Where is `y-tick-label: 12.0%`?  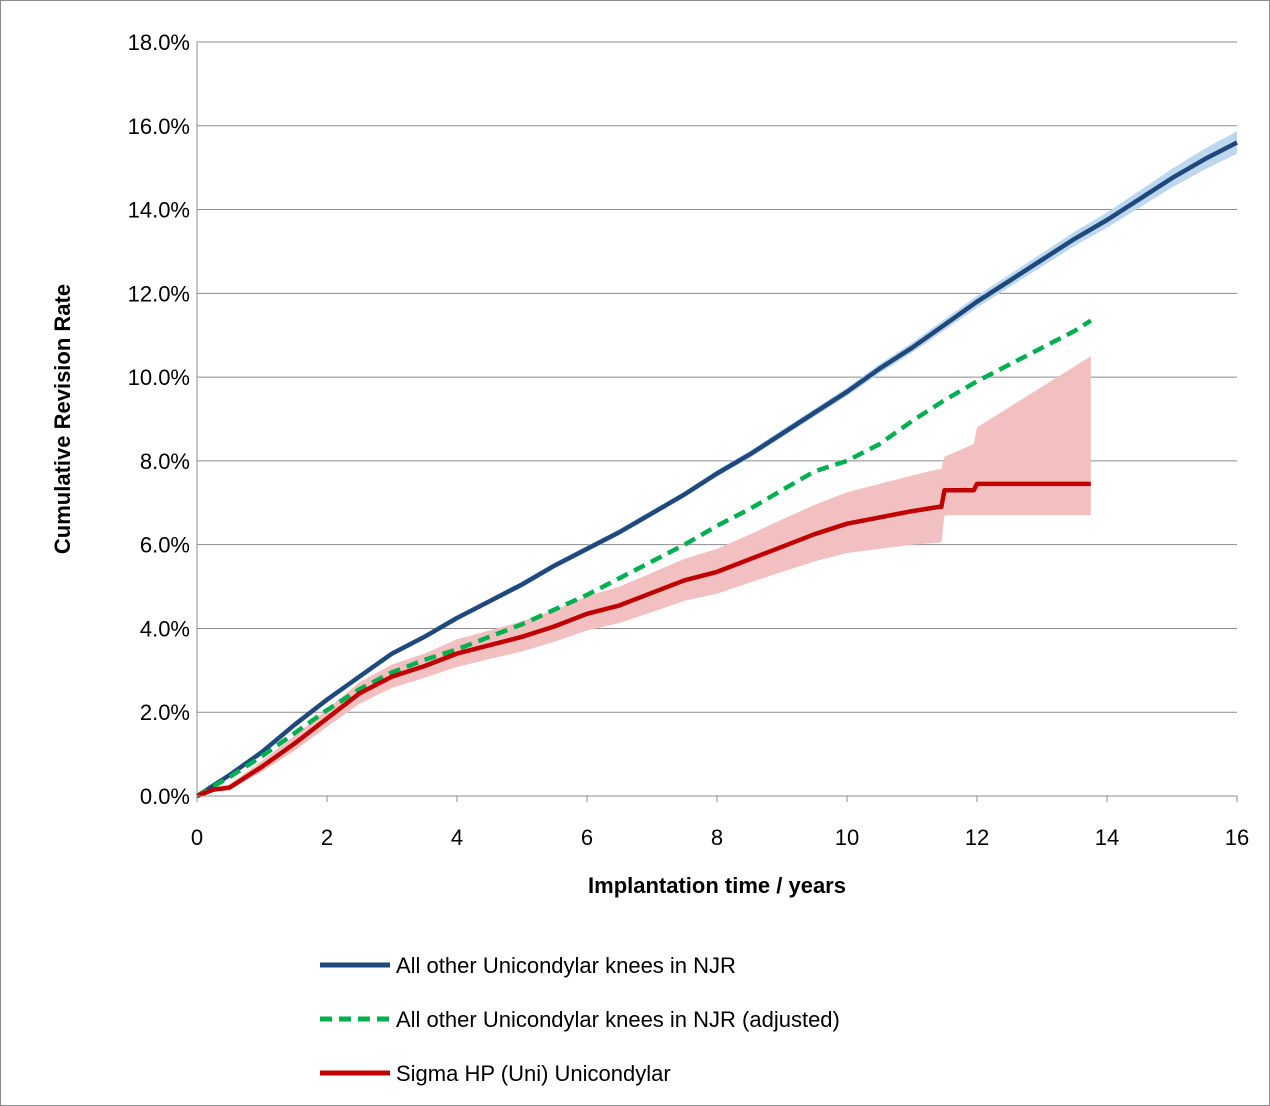 y-tick-label: 12.0% is located at coordinates (159, 293).